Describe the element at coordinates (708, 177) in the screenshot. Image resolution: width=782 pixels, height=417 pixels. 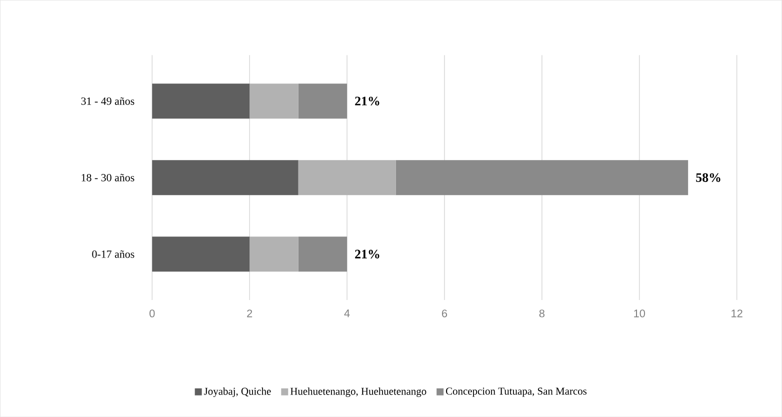
I see `annotation: 58%` at that location.